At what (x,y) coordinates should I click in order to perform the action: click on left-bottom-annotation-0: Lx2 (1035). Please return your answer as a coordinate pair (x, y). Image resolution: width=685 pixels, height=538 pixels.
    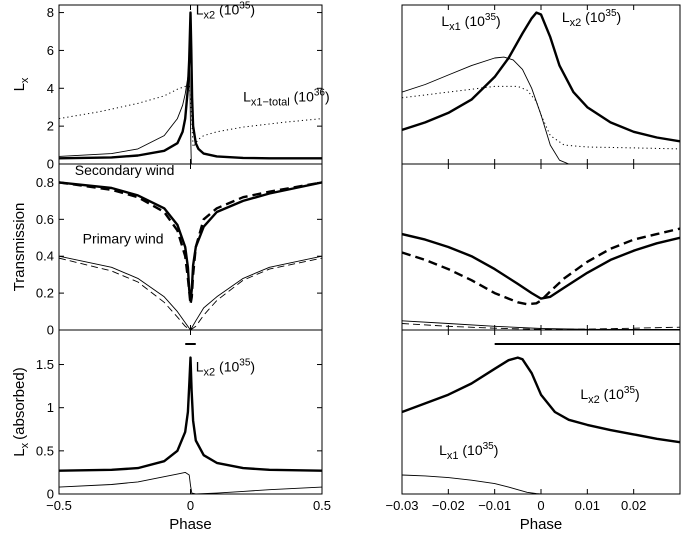
    Looking at the image, I should click on (225, 367).